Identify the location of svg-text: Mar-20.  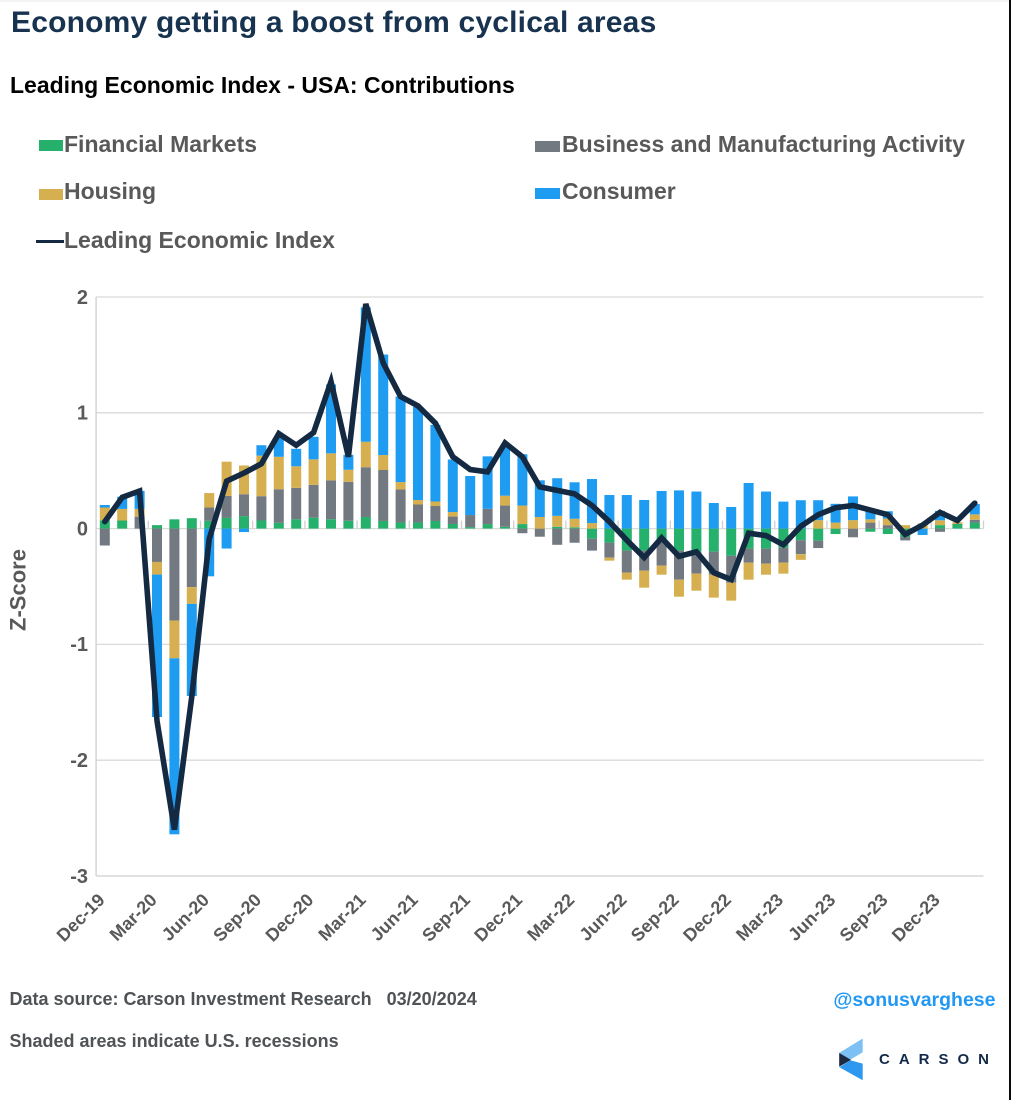
(133, 917).